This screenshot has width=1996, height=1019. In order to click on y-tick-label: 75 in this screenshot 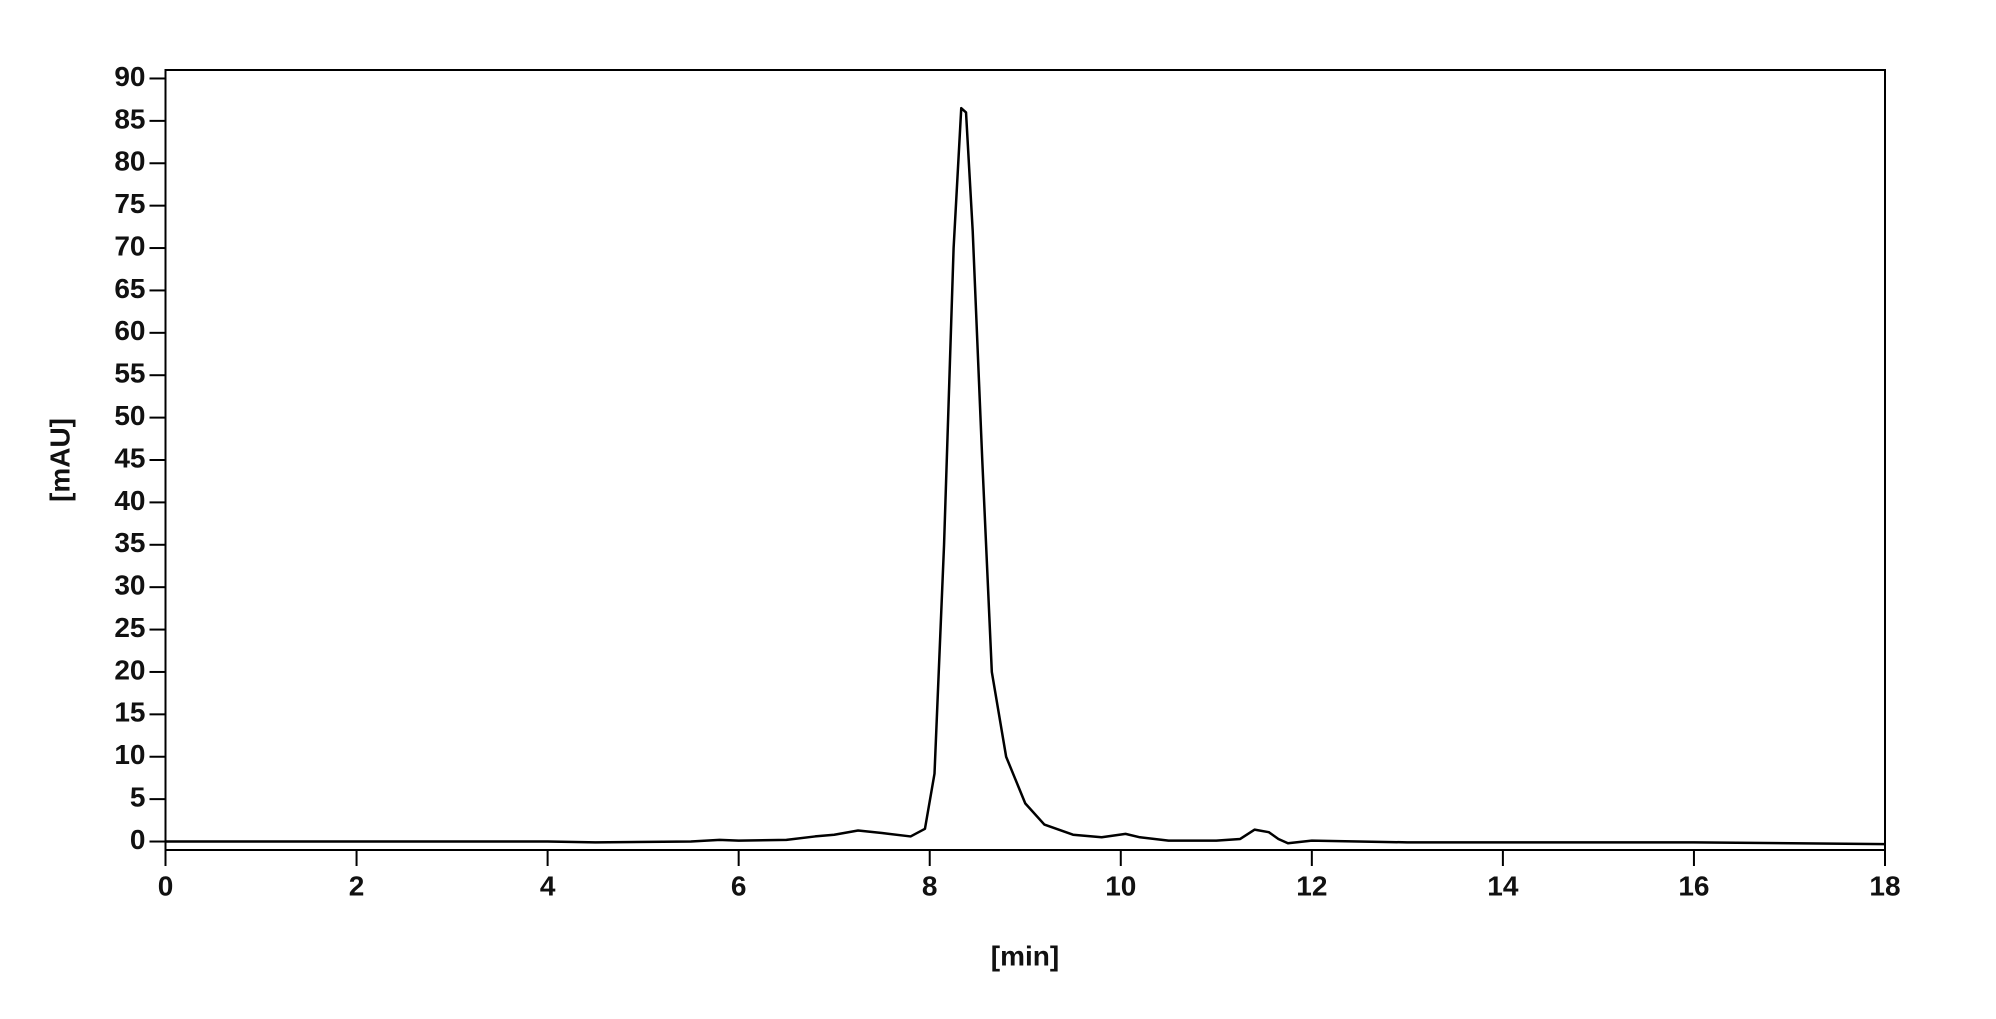, I will do `click(129, 203)`.